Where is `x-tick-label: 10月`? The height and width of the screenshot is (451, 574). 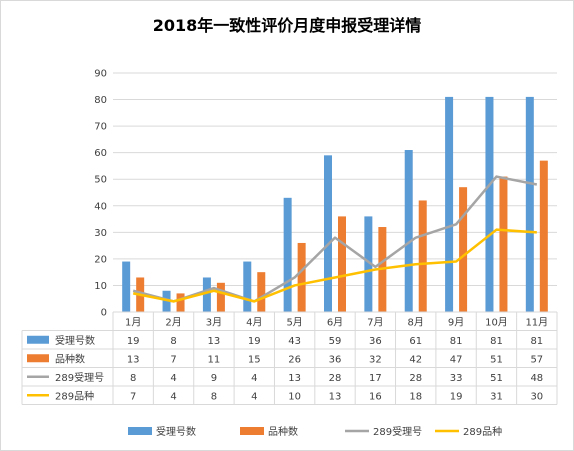
x-tick-label: 10月 is located at coordinates (496, 322).